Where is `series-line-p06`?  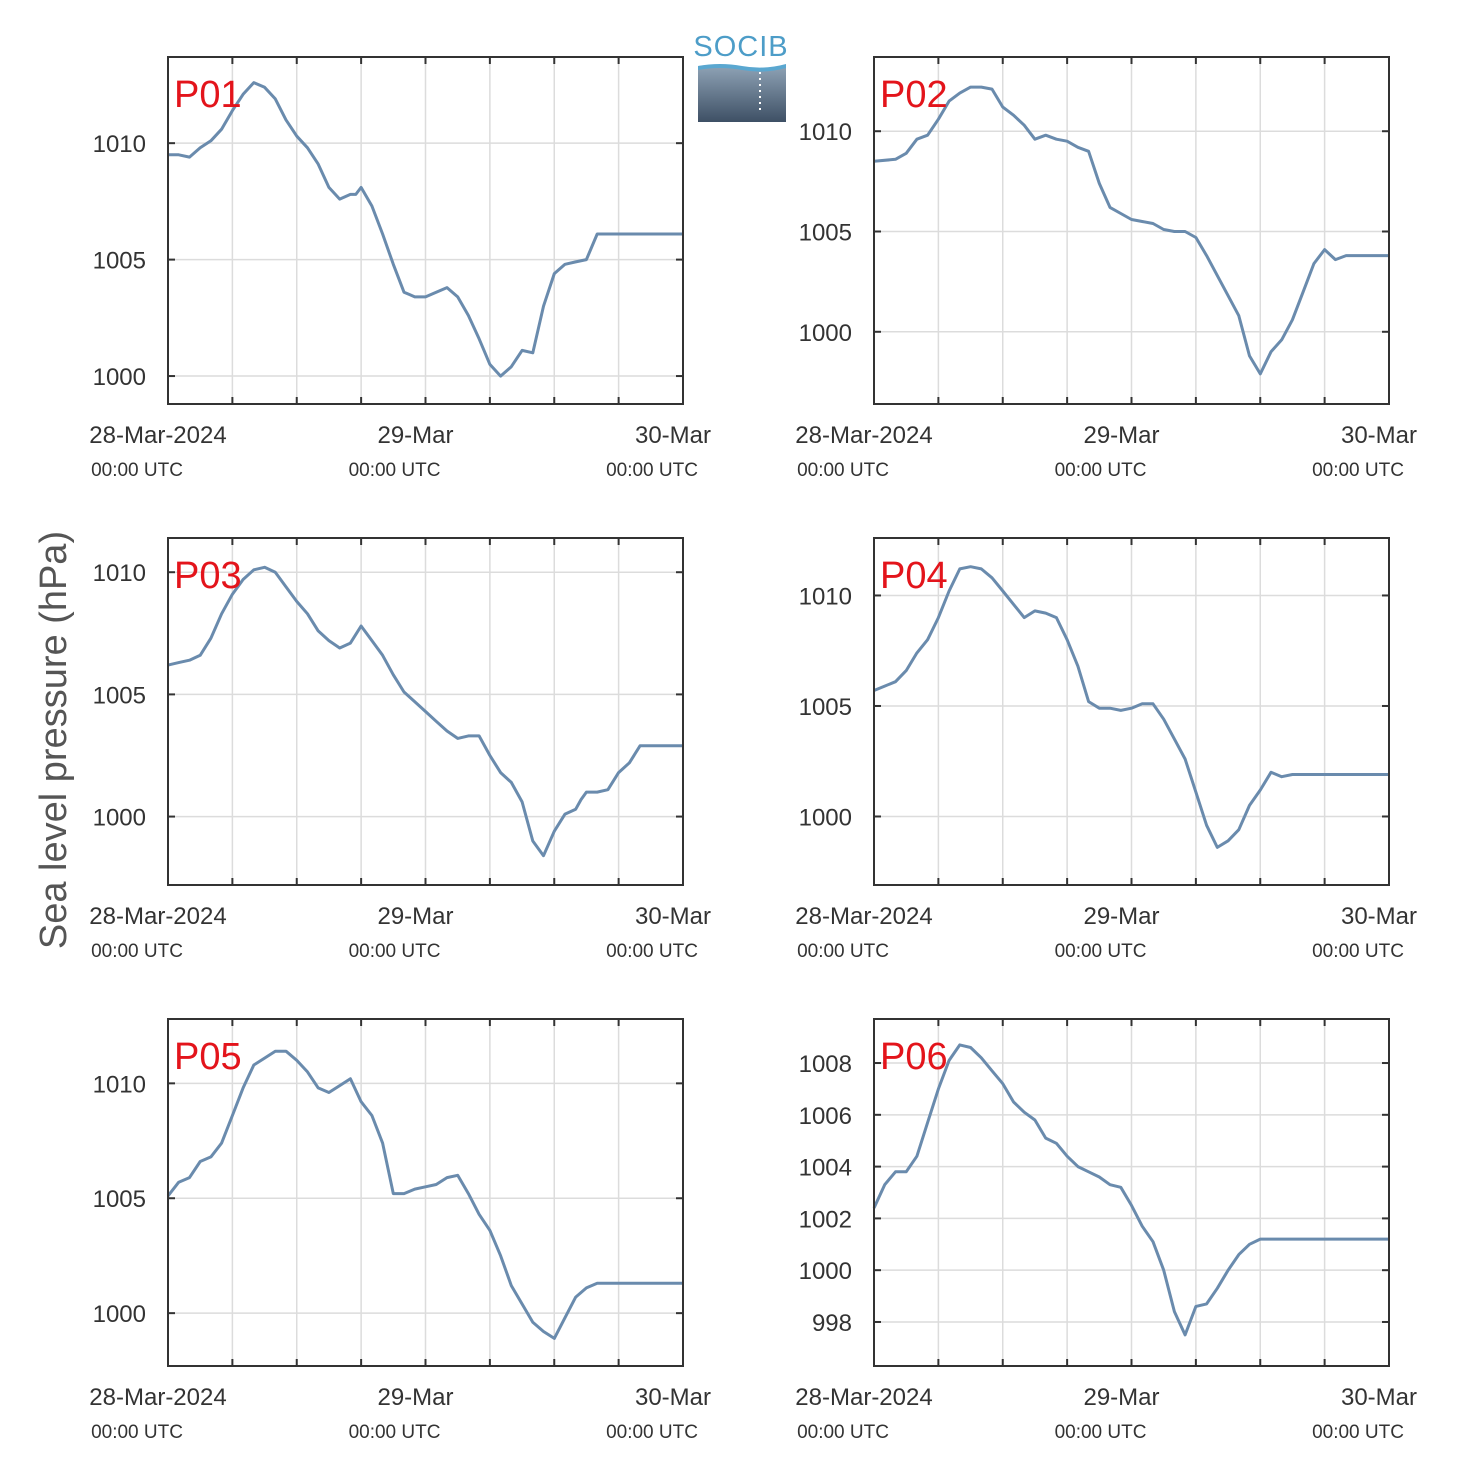 series-line-p06 is located at coordinates (1130, 1190).